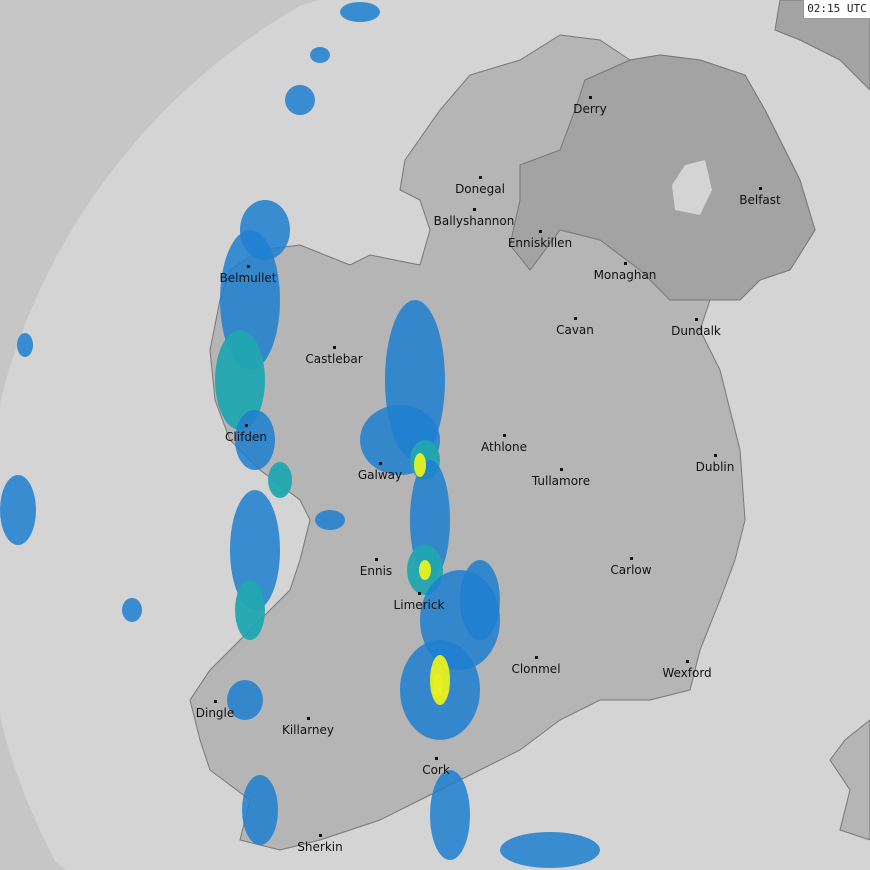 This screenshot has height=870, width=870. Describe the element at coordinates (590, 109) in the screenshot. I see `city-label-derry: Derry` at that location.